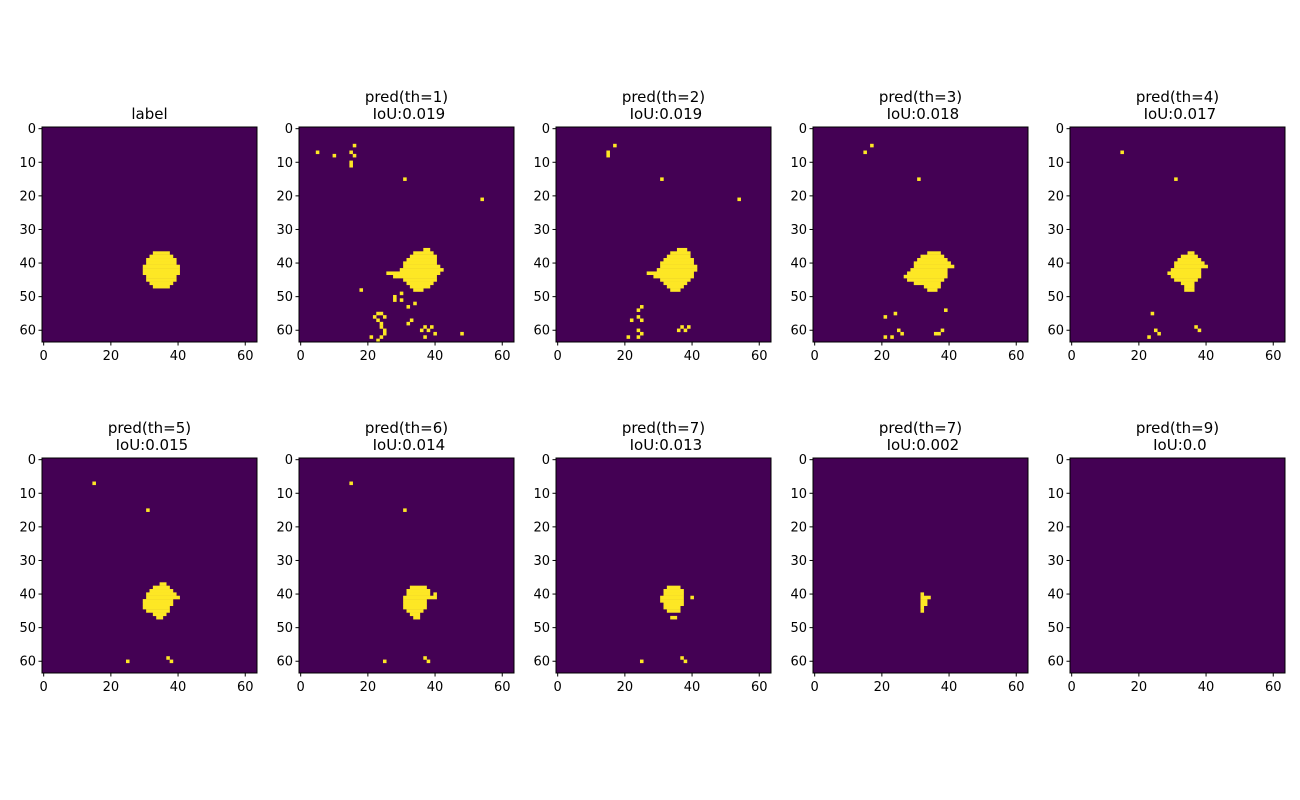 The width and height of the screenshot is (1300, 800). What do you see at coordinates (1166, 557) in the screenshot?
I see `panel-10: 0 10 20 30 40 50 60 0 20 40 60 pred(th=9) IoU:0.0` at bounding box center [1166, 557].